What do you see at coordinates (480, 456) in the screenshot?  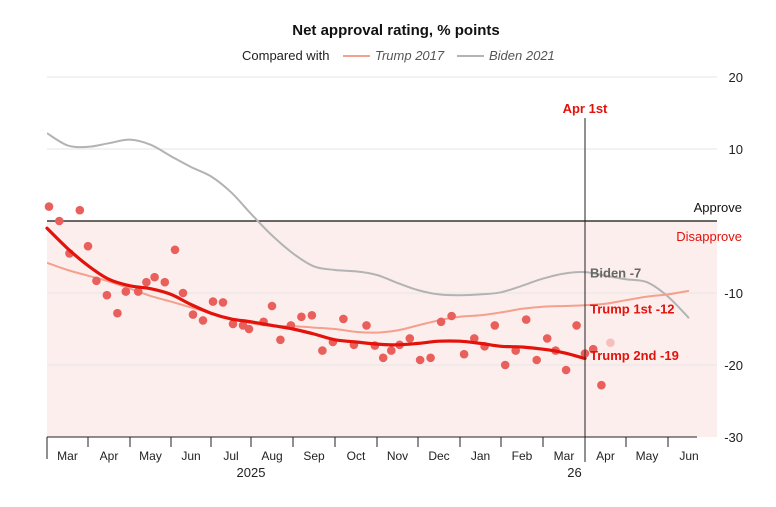 I see `x-tick-label: Jan` at bounding box center [480, 456].